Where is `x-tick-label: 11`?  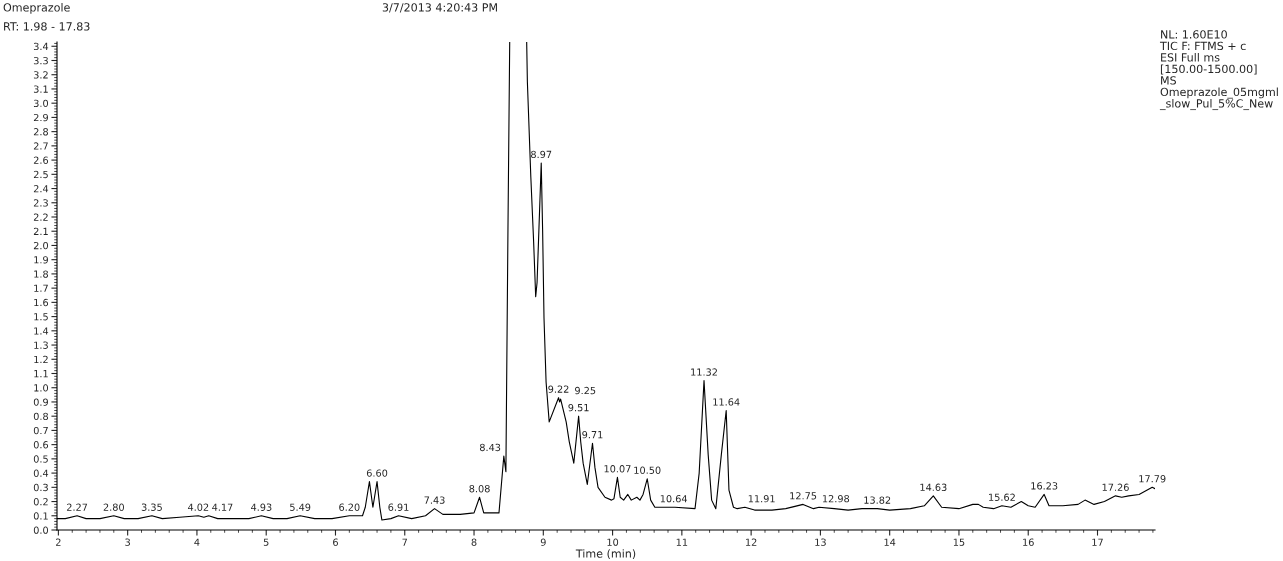
x-tick-label: 11 is located at coordinates (682, 542).